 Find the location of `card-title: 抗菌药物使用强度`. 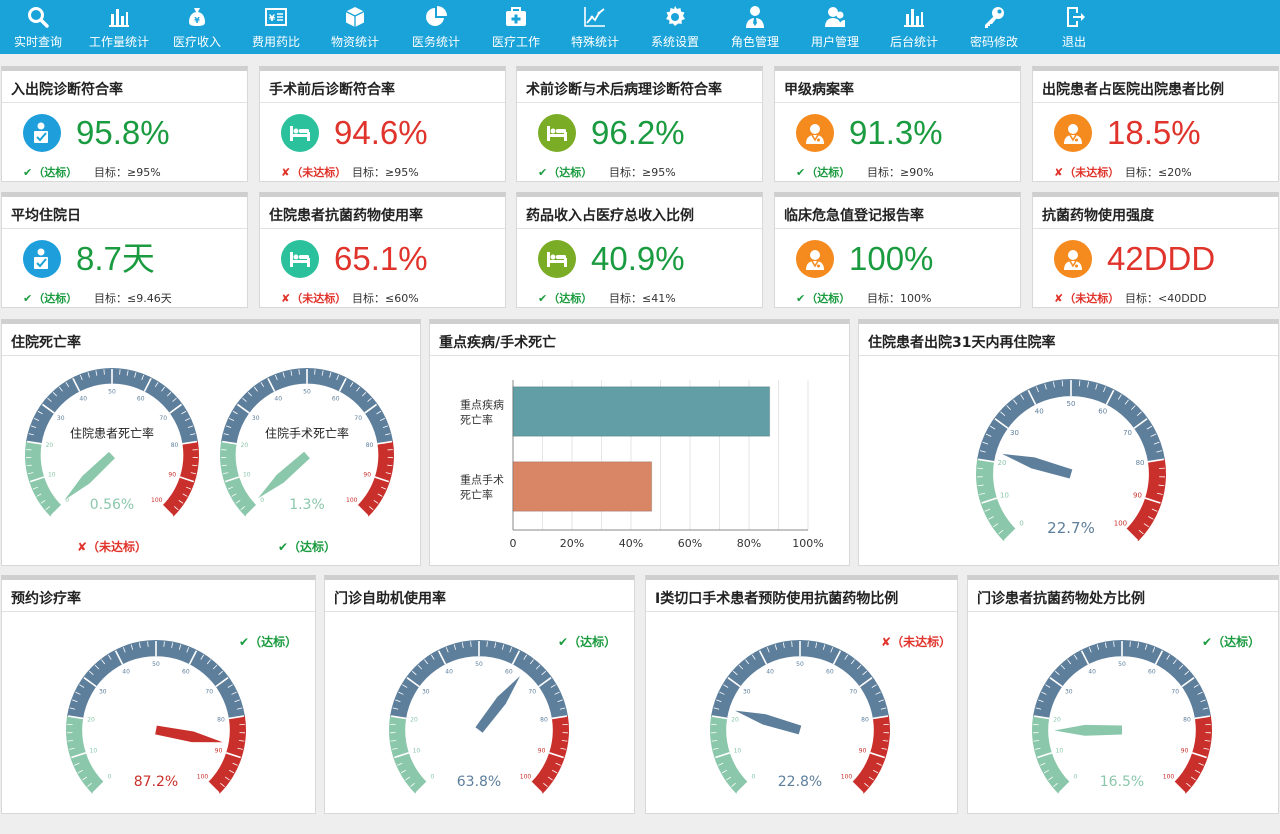

card-title: 抗菌药物使用强度 is located at coordinates (1098, 216).